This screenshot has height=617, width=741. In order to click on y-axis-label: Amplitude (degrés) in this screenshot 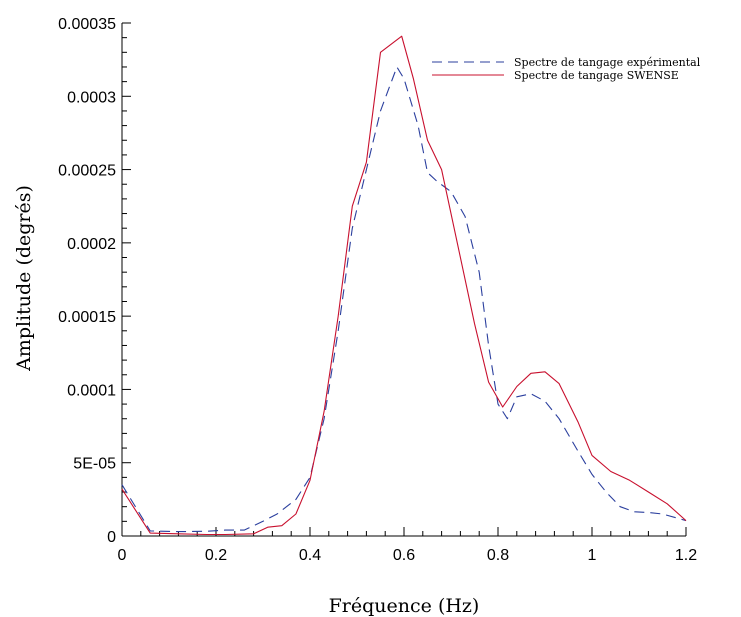, I will do `click(24, 278)`.